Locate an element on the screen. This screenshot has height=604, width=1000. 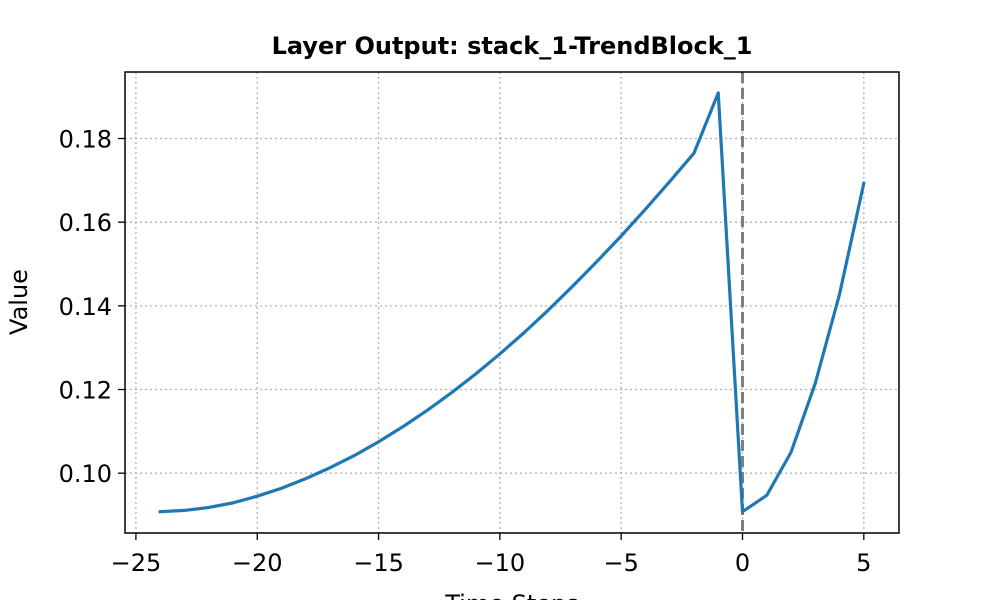
x-tick-label: −5 is located at coordinates (620, 563).